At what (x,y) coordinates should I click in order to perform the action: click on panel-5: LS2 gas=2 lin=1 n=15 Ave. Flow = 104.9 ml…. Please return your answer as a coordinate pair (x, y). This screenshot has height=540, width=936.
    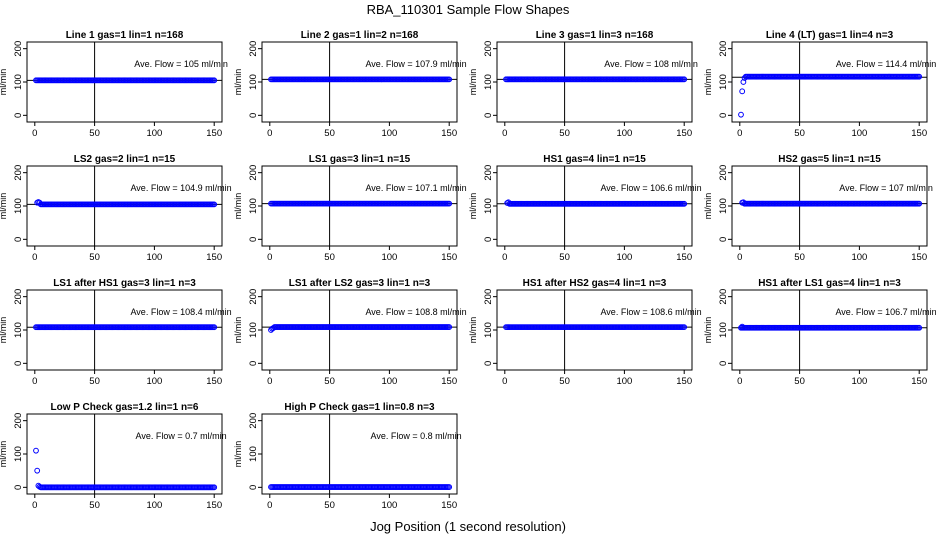
    Looking at the image, I should click on (116, 208).